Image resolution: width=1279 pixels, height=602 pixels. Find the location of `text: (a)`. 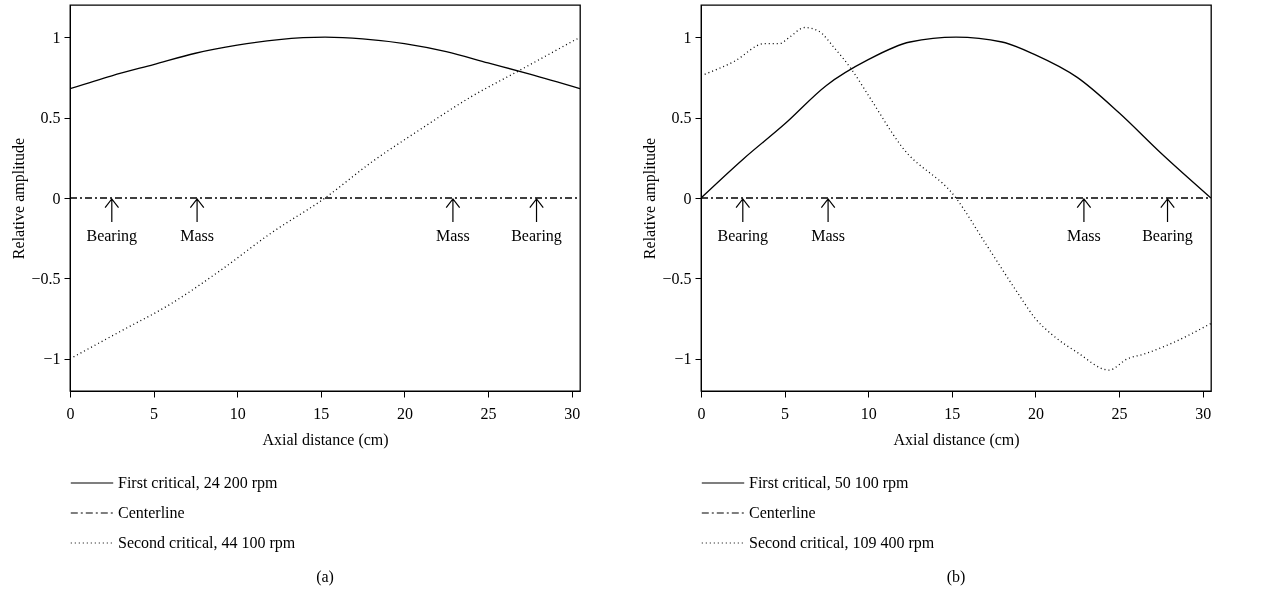

text: (a) is located at coordinates (325, 577).